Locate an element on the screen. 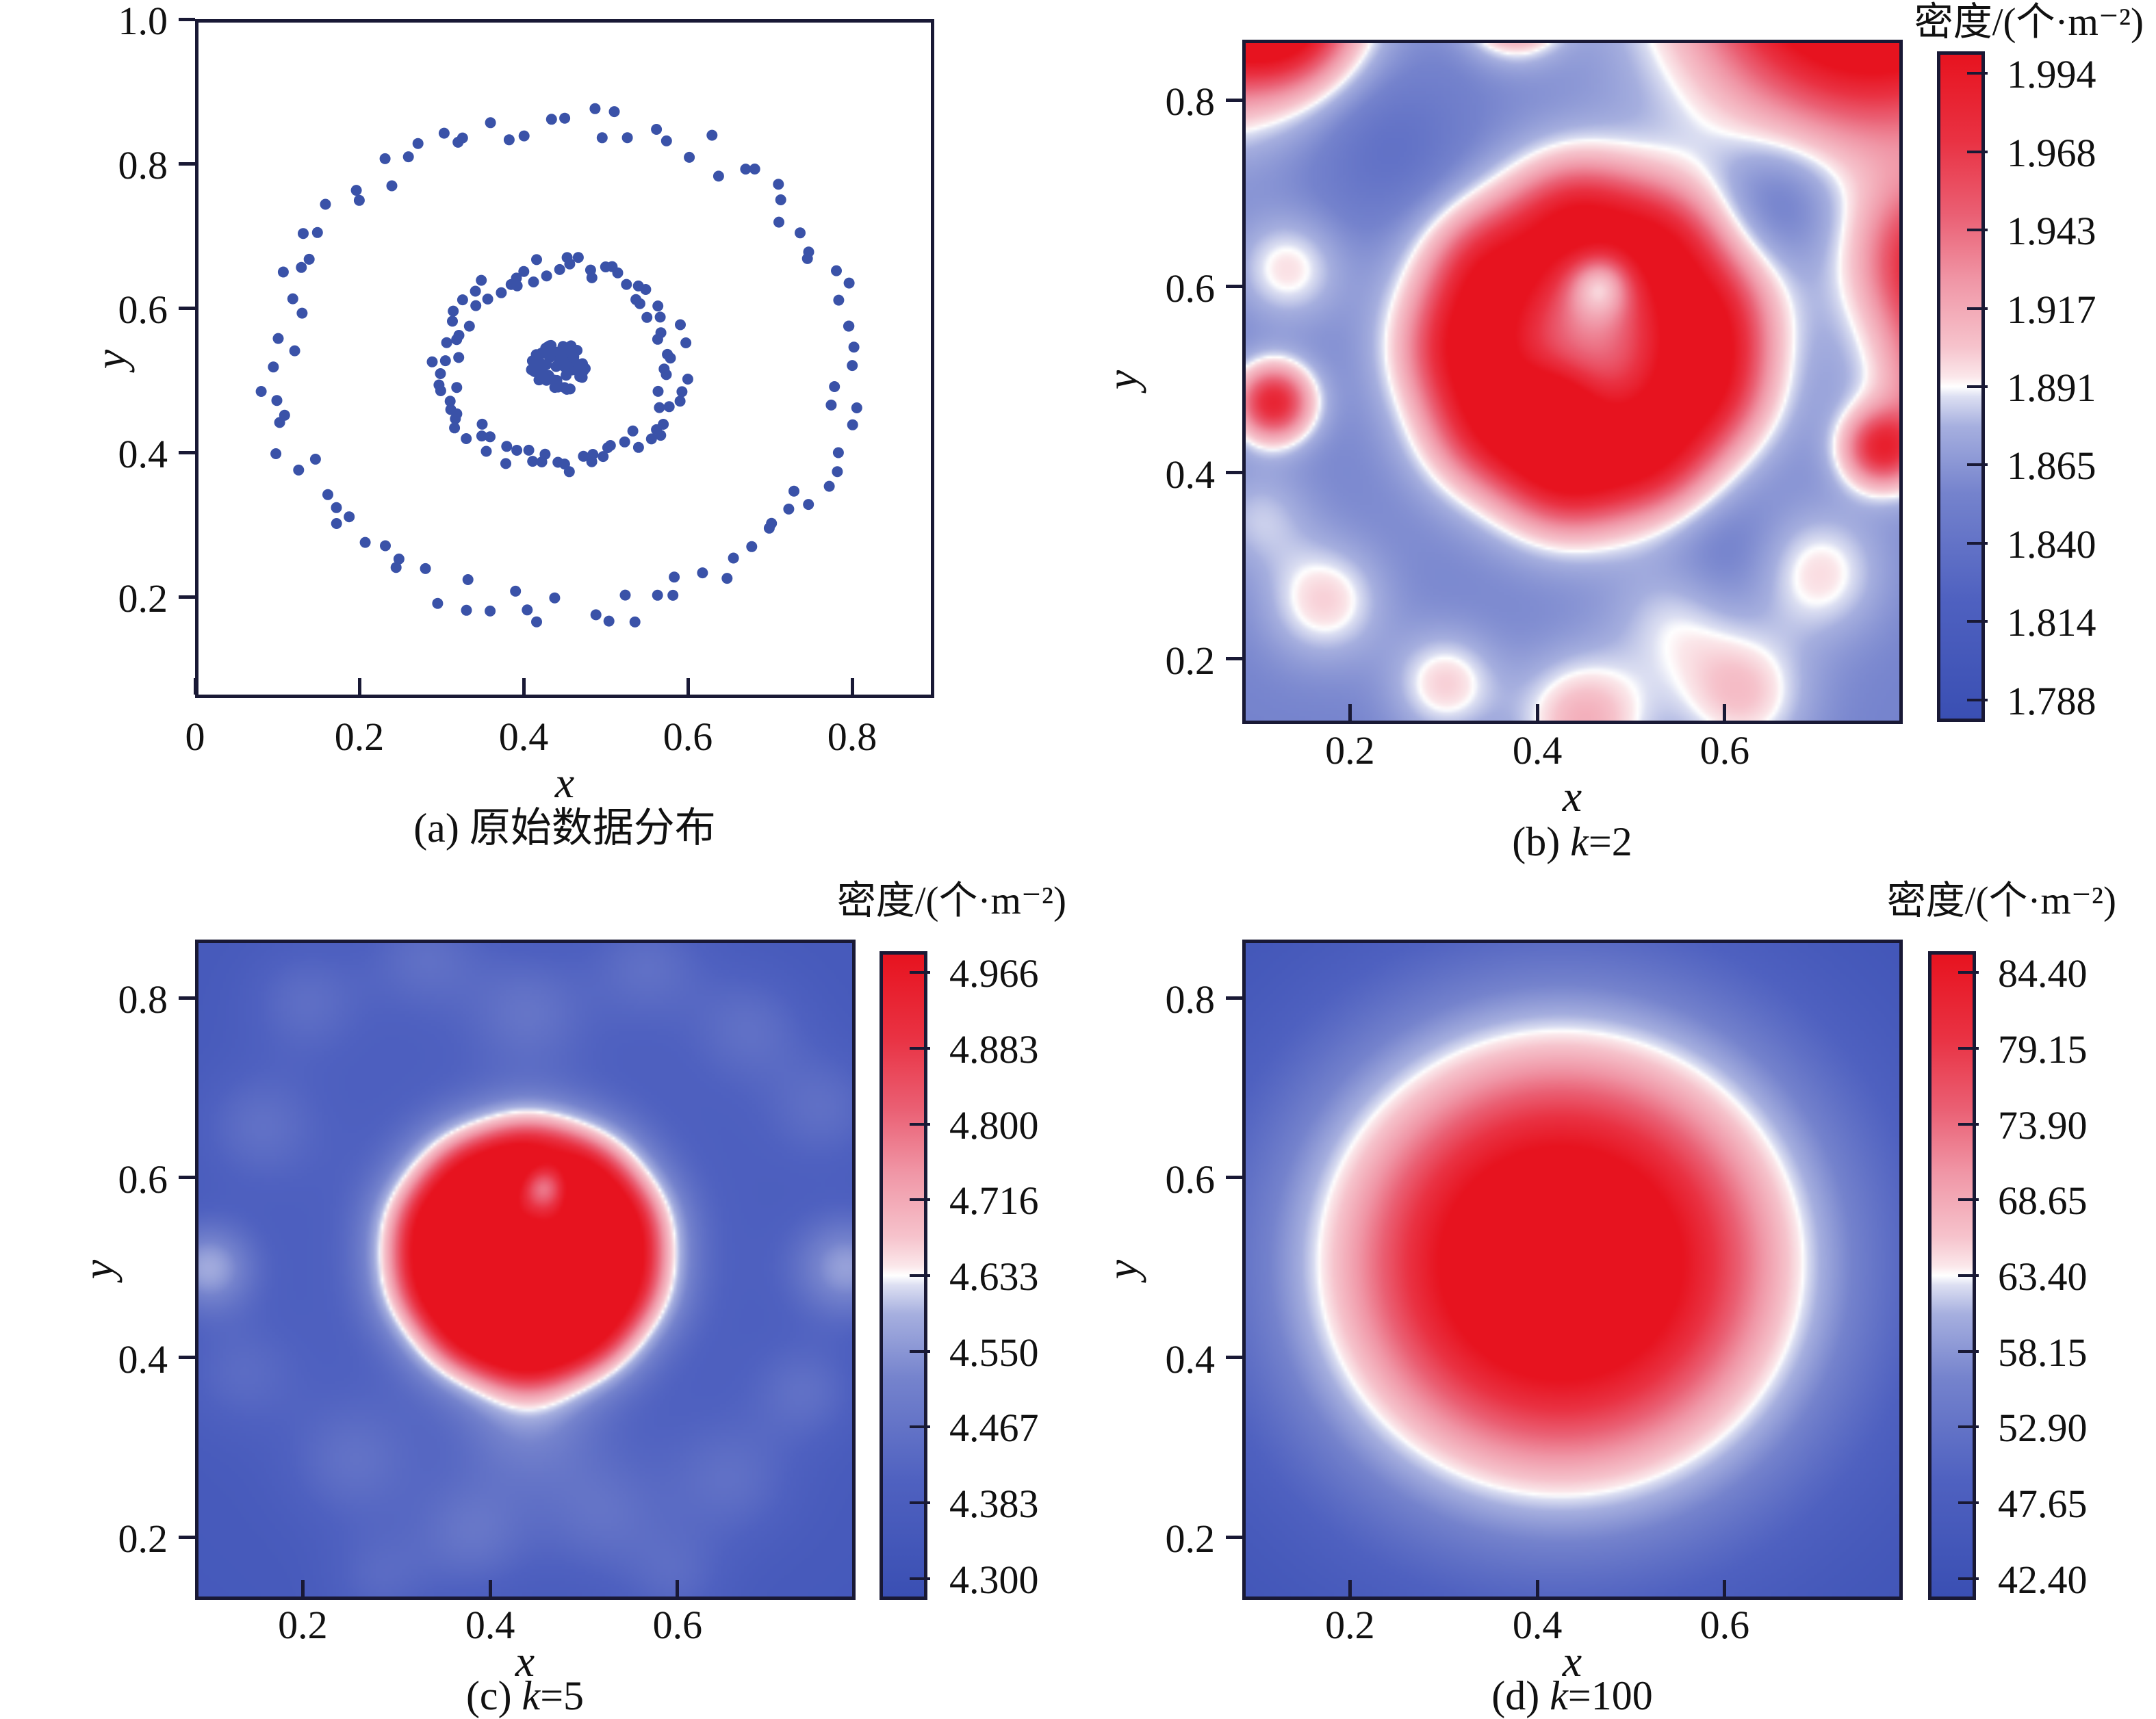 This screenshot has width=2156, height=1719. colorbar-tick-label: 47.65 is located at coordinates (2043, 1504).